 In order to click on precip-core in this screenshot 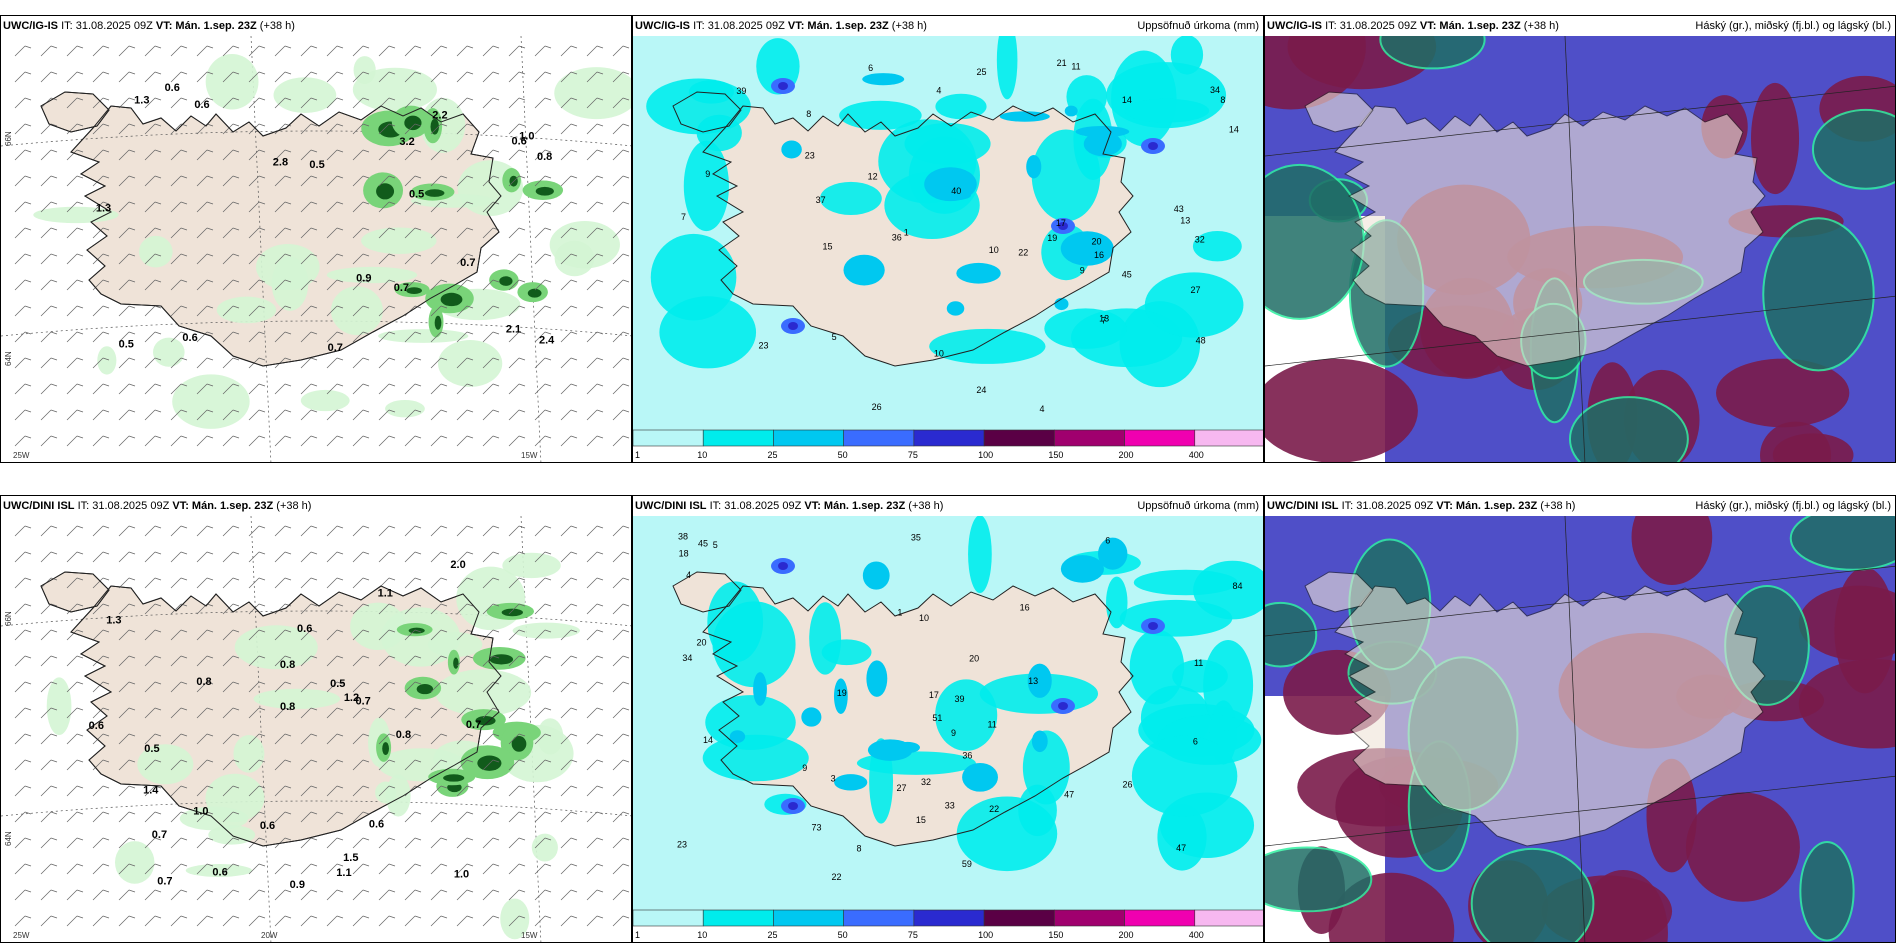, I will do `click(793, 806)`.